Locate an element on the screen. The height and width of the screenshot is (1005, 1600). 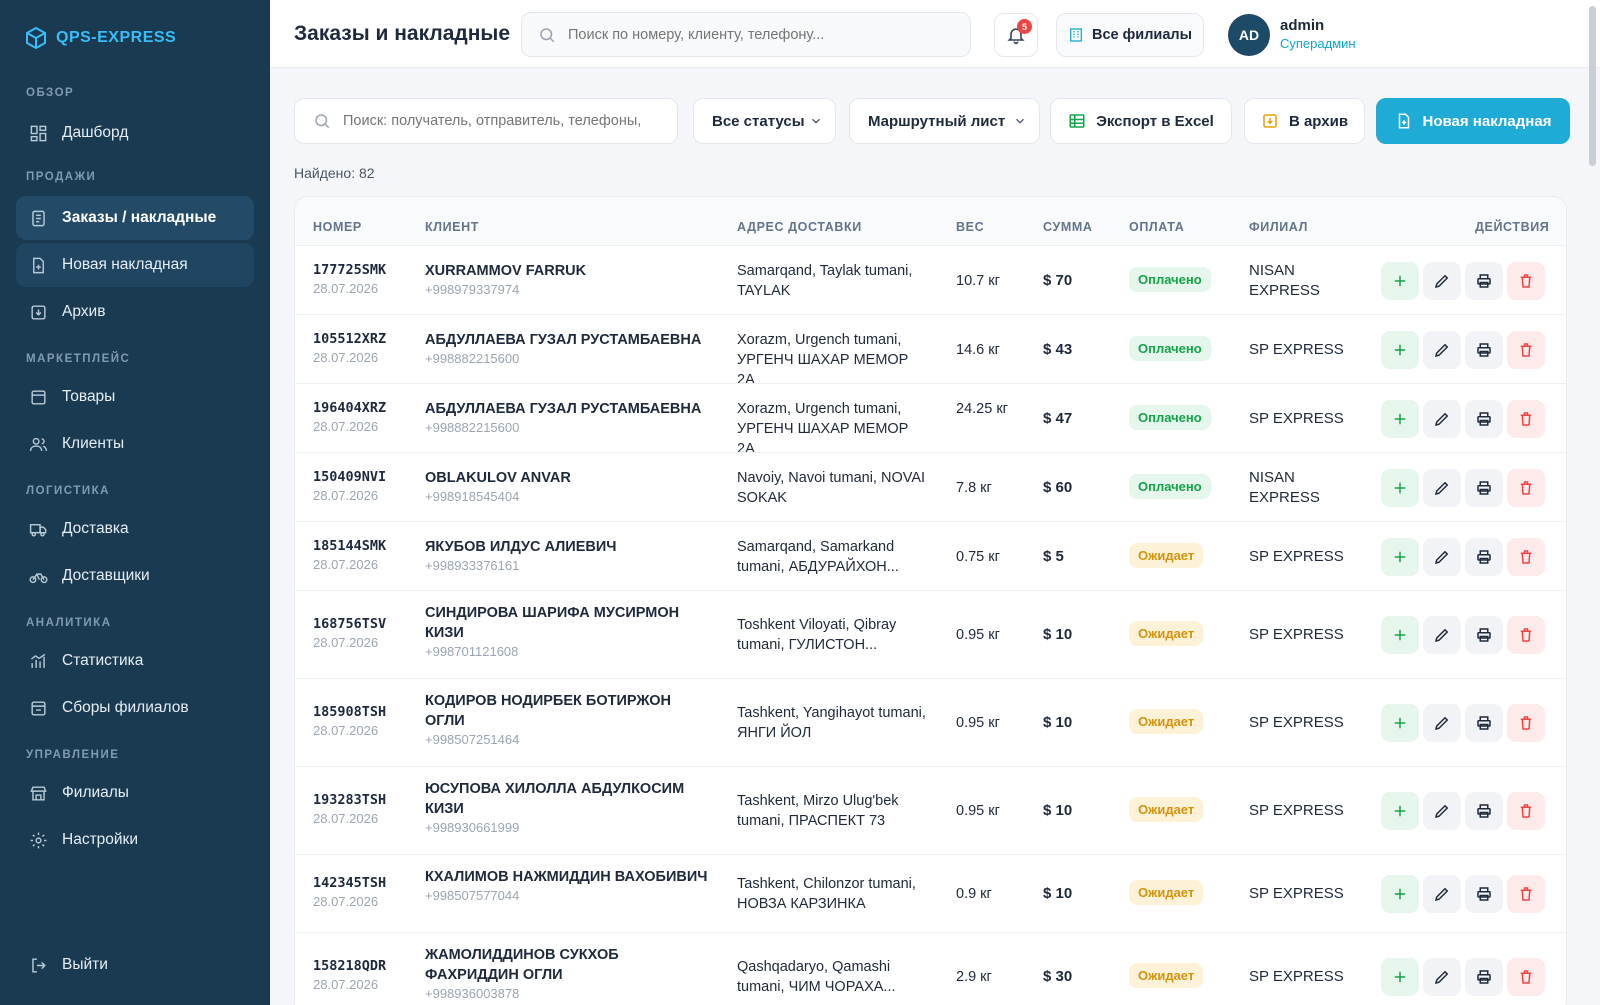
order-number: 177725SMK is located at coordinates (350, 269).